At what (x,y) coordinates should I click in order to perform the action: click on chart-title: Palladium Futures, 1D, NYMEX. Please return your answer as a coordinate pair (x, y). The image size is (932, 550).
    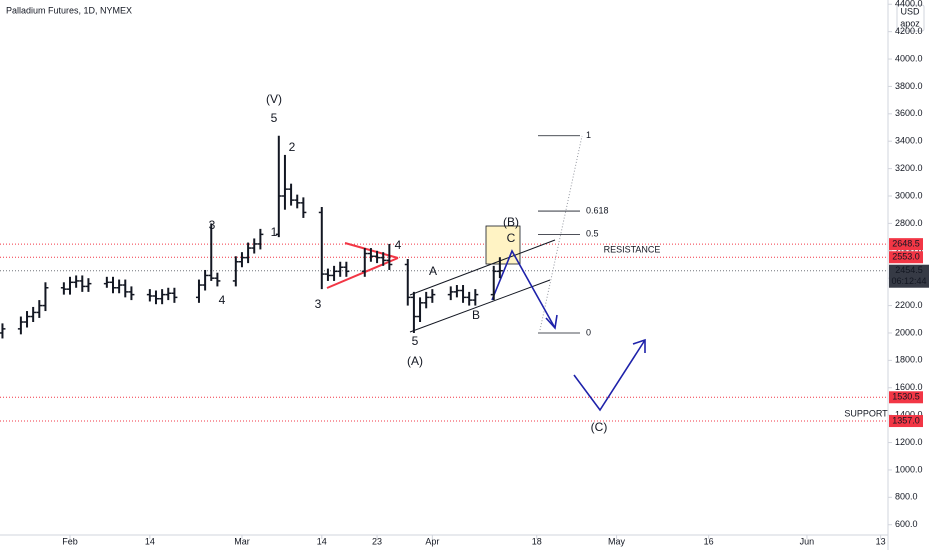
    Looking at the image, I should click on (69, 10).